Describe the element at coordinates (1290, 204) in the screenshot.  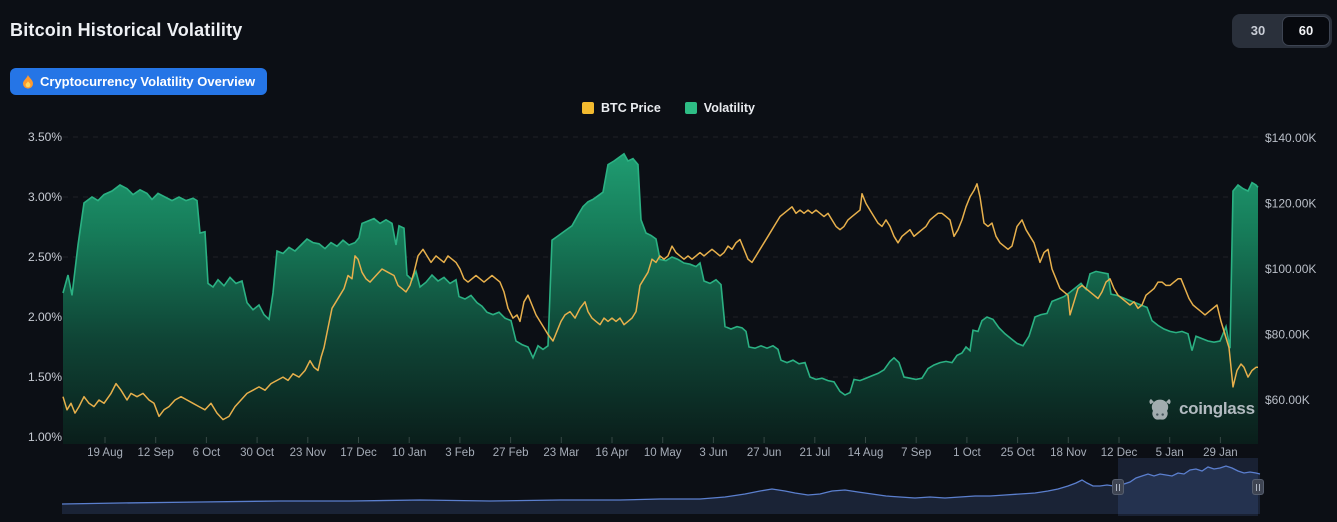
I see `right-axis-tick-label: $120.00K` at that location.